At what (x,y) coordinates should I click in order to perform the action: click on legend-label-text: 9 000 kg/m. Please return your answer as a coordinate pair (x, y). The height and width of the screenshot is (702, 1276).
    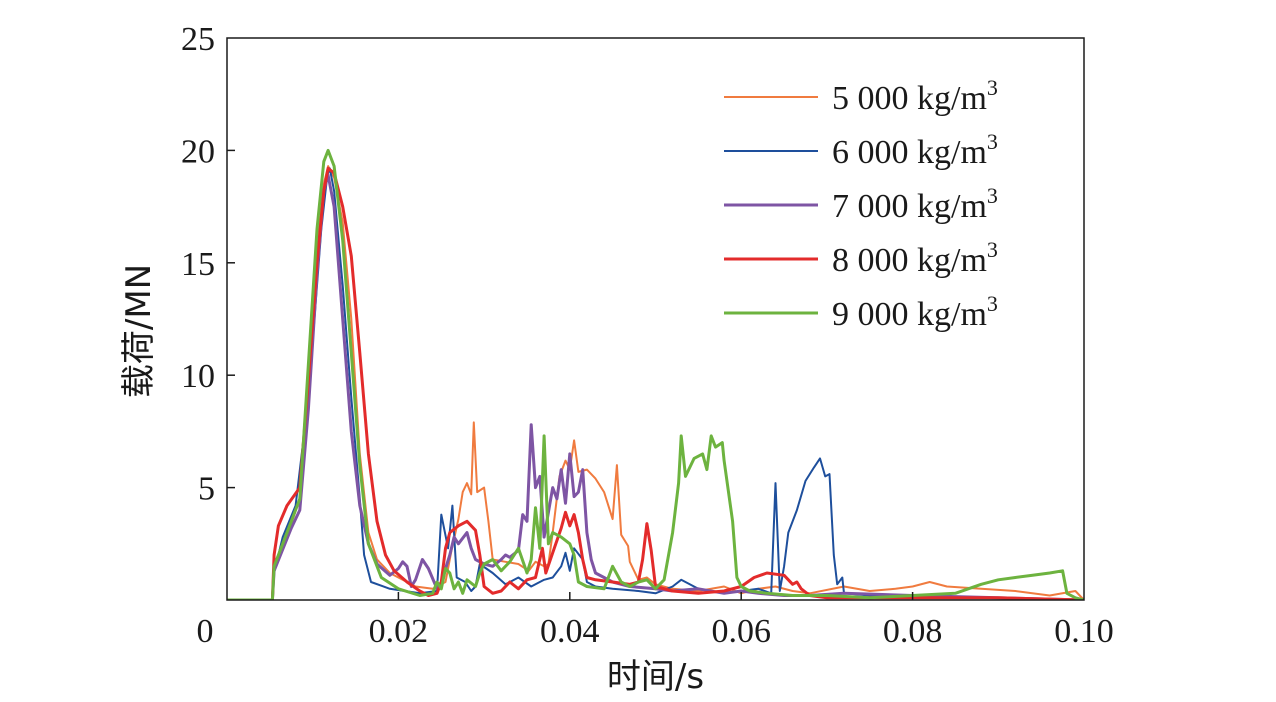
    Looking at the image, I should click on (909, 314).